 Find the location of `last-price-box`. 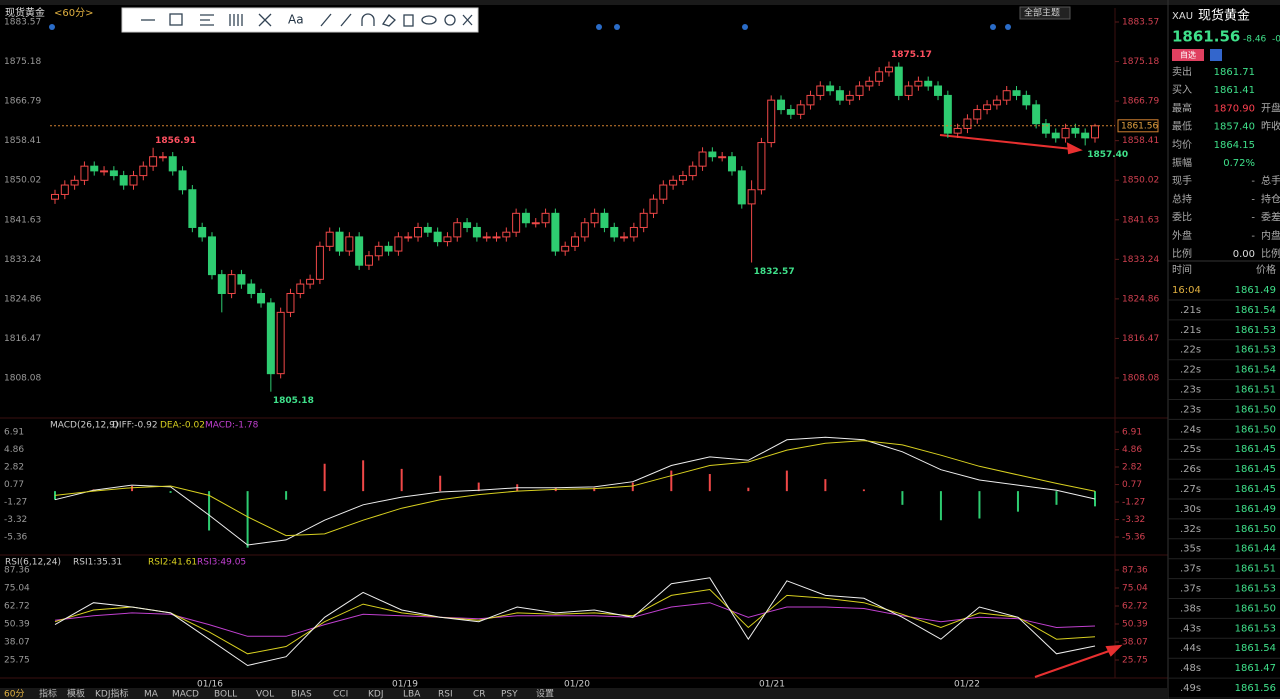

last-price-box is located at coordinates (1138, 126).